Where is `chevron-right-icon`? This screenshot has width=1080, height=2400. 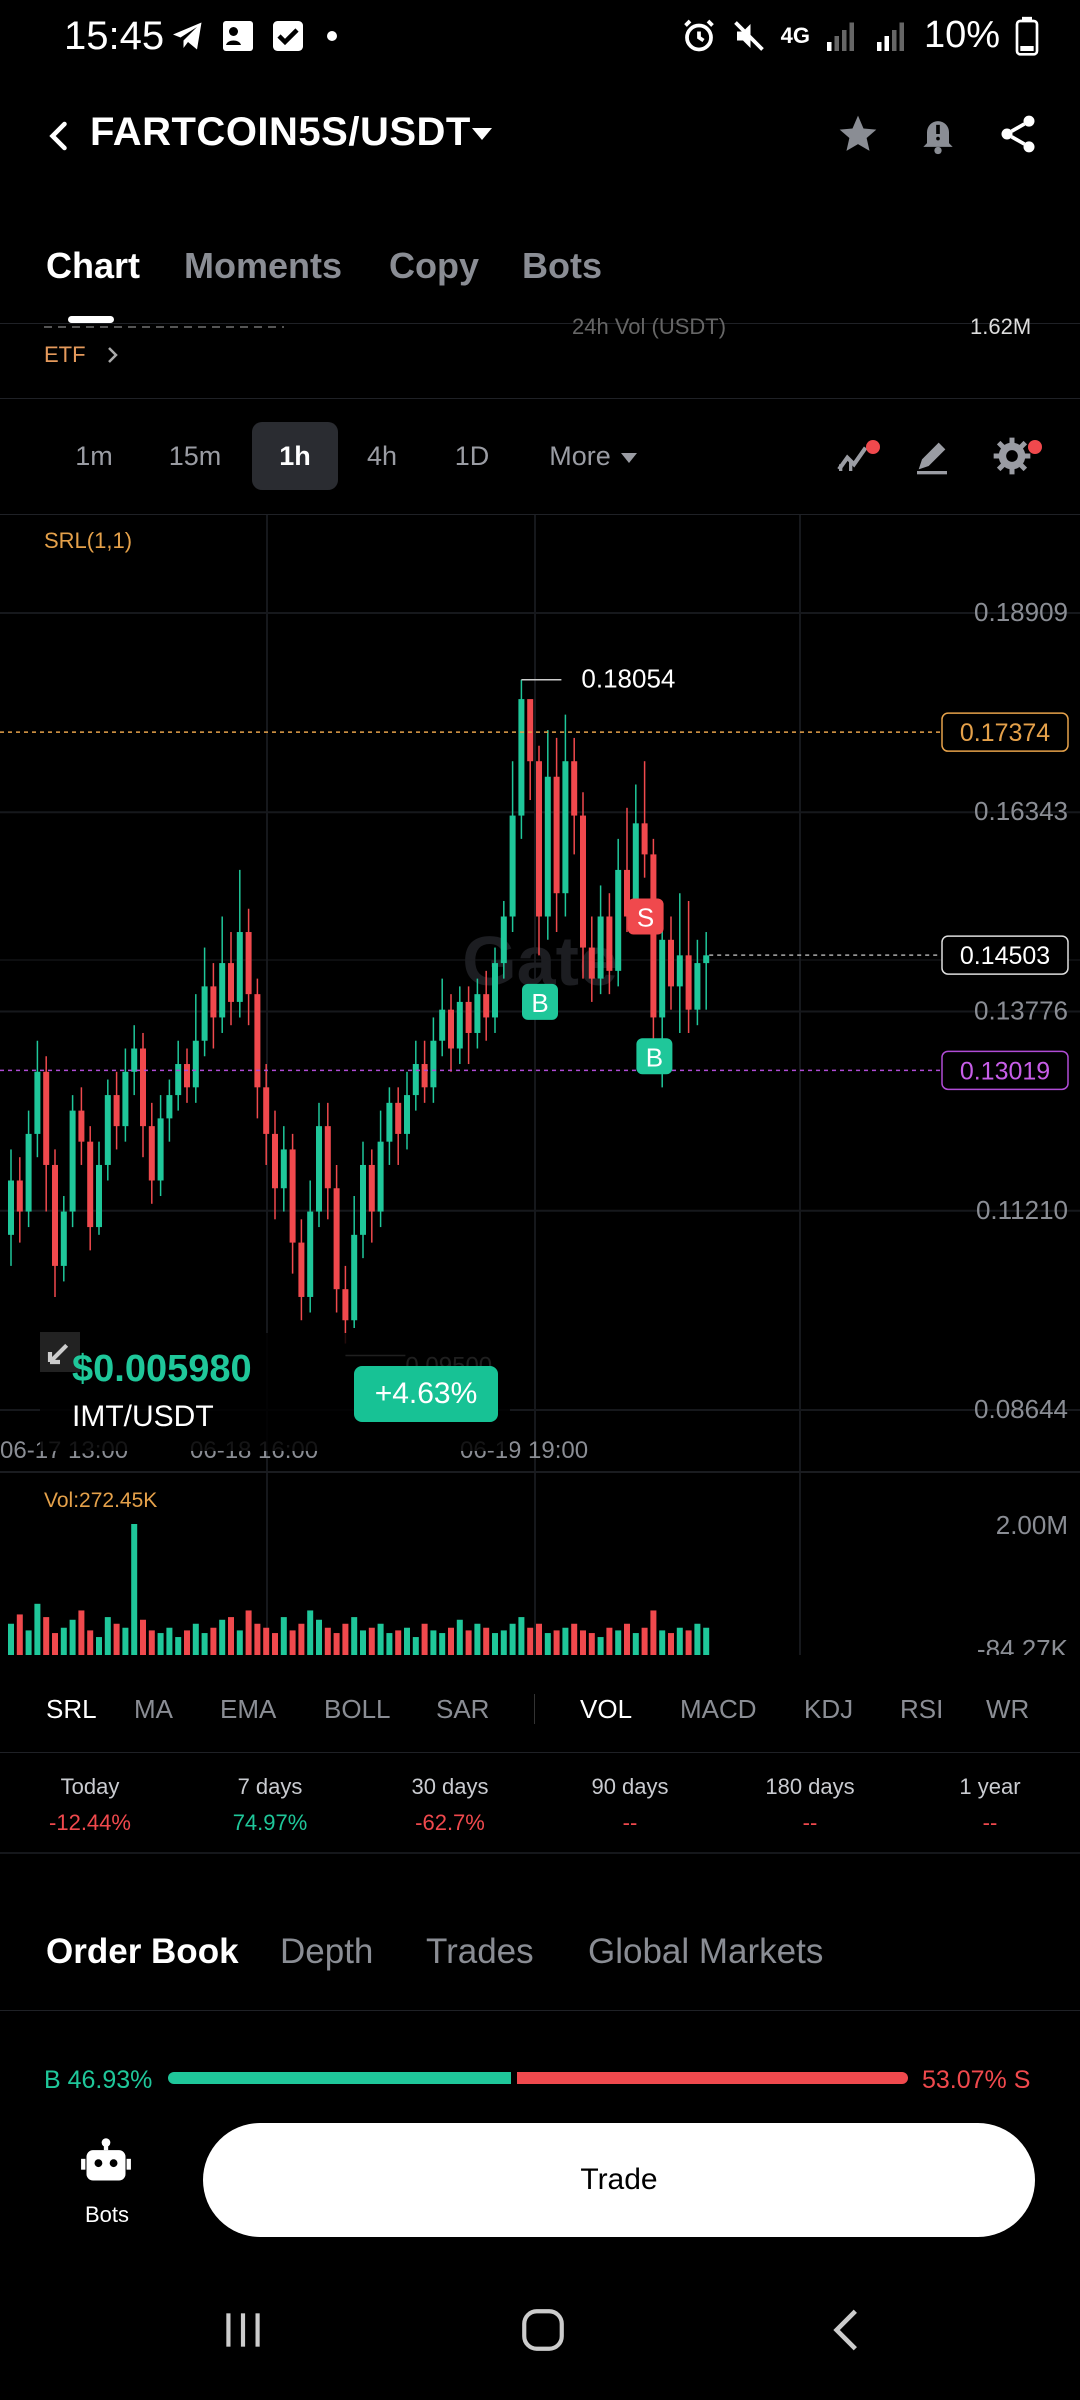
chevron-right-icon is located at coordinates (112, 355).